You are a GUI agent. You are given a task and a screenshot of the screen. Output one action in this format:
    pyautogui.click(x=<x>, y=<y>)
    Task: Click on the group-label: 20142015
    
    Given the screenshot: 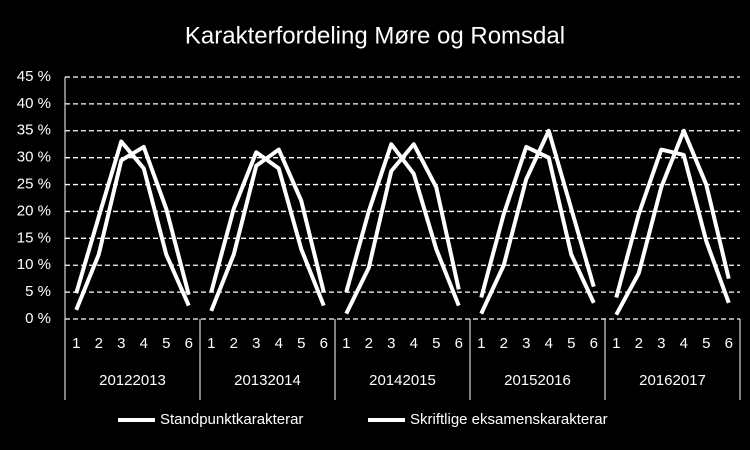 What is the action you would take?
    pyautogui.click(x=402, y=380)
    